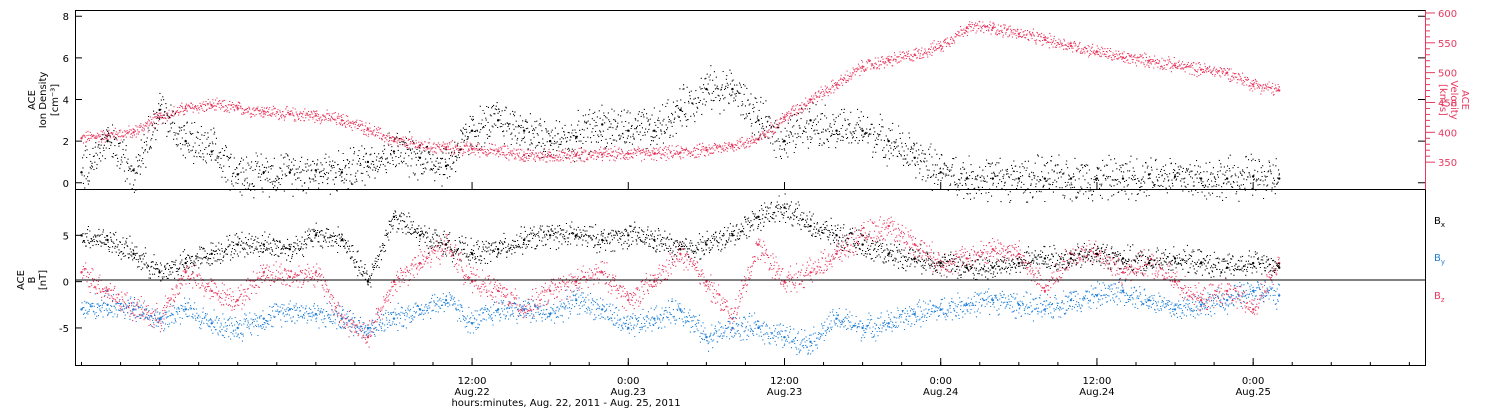 The height and width of the screenshot is (410, 1500). What do you see at coordinates (66, 142) in the screenshot?
I see `top-left-tick-label: 2` at bounding box center [66, 142].